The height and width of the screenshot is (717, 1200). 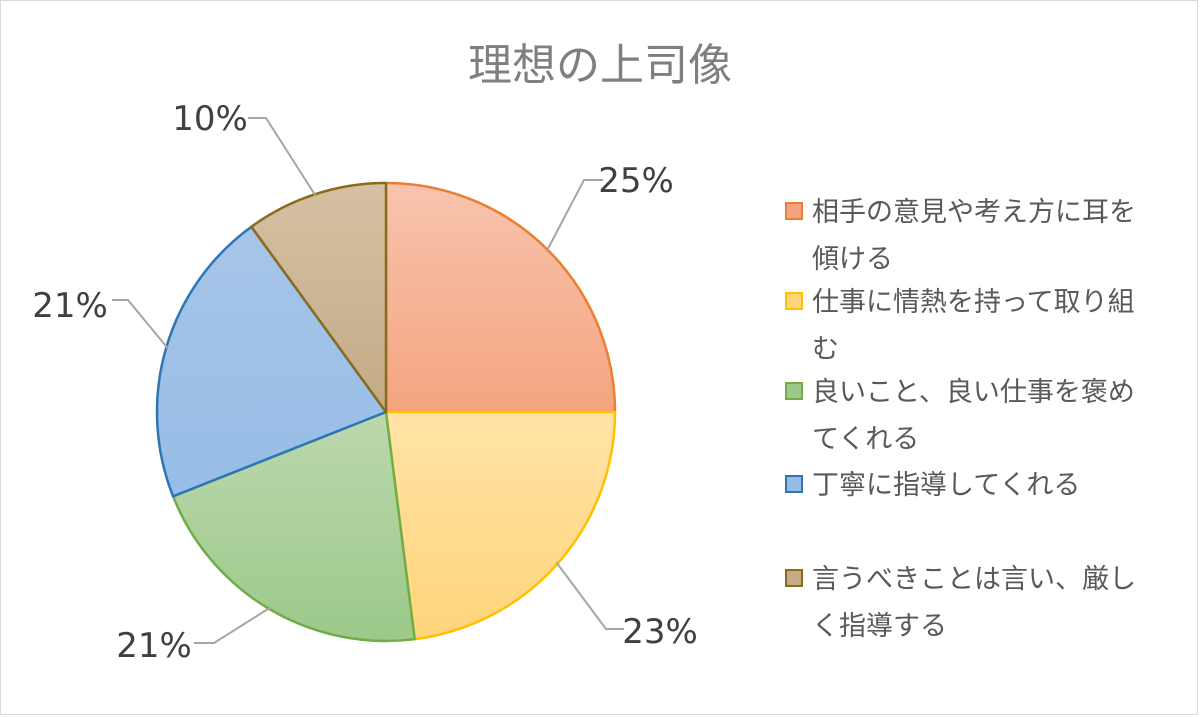 What do you see at coordinates (210, 119) in the screenshot?
I see `data-label-5: 10%` at bounding box center [210, 119].